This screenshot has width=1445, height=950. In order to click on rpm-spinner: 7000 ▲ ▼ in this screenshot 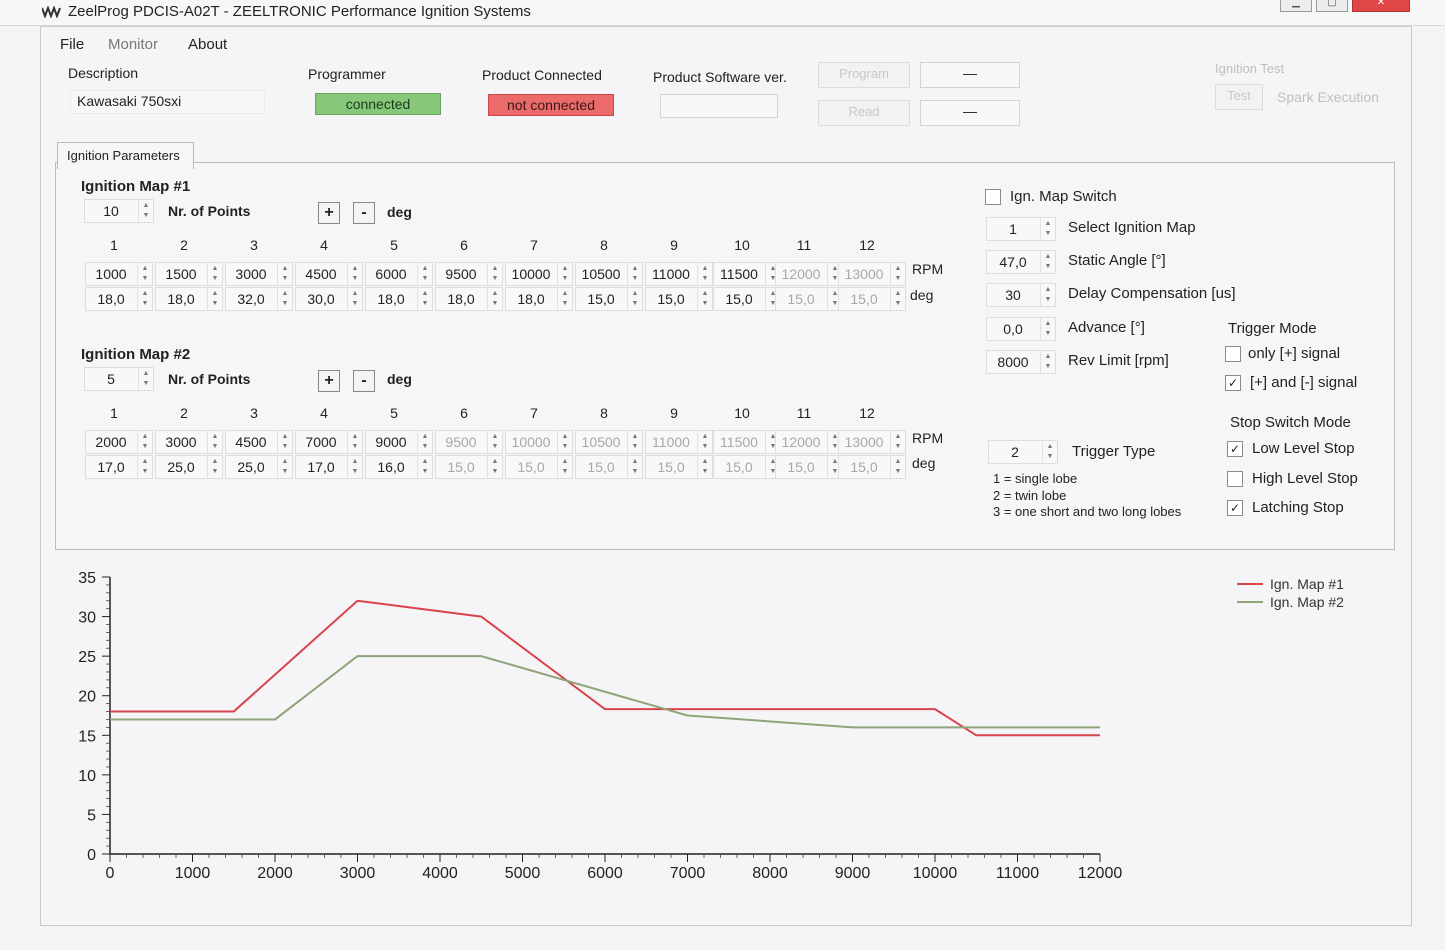, I will do `click(329, 442)`.